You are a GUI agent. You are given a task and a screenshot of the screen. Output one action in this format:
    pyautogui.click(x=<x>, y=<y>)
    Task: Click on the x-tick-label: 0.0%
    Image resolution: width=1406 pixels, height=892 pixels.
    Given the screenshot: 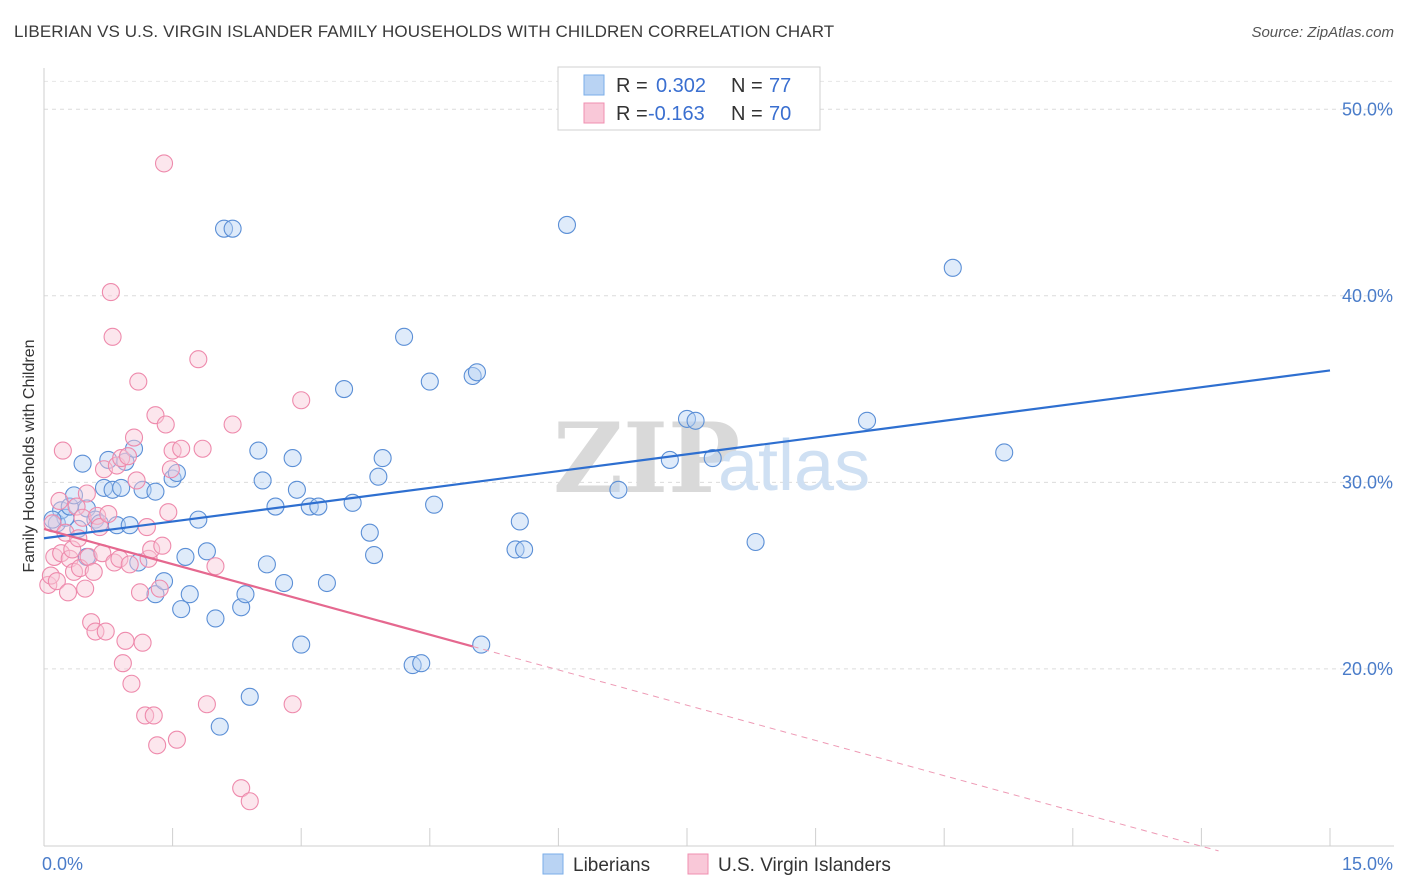 What is the action you would take?
    pyautogui.click(x=62, y=864)
    